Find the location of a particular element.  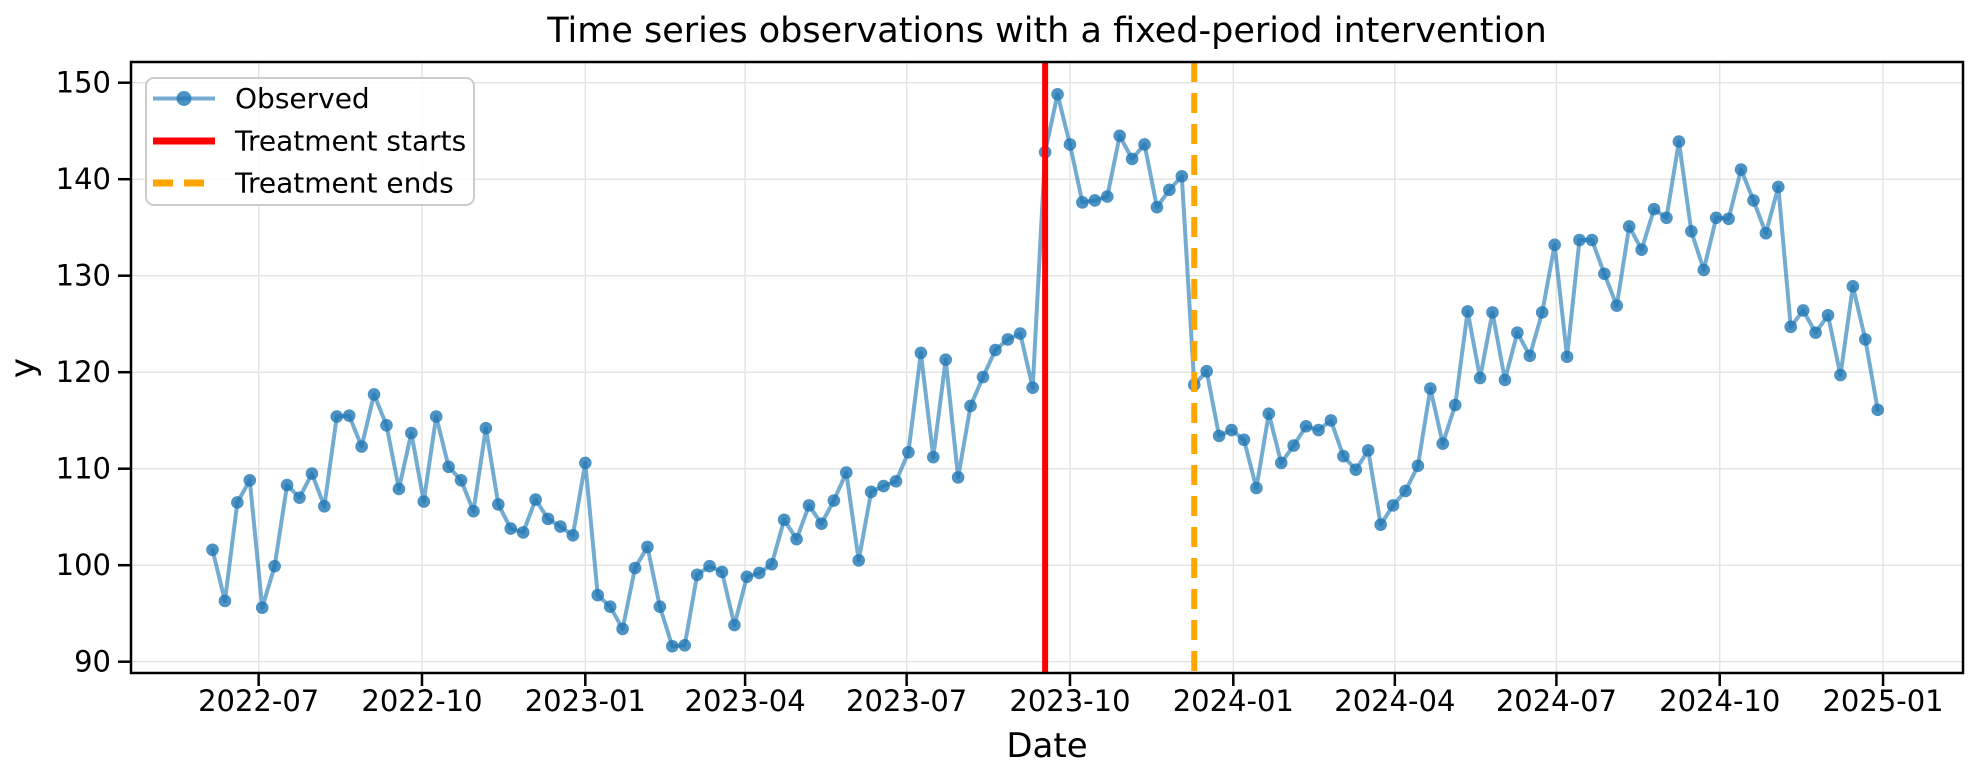

x-tick-label: 2022-07 is located at coordinates (258, 701).